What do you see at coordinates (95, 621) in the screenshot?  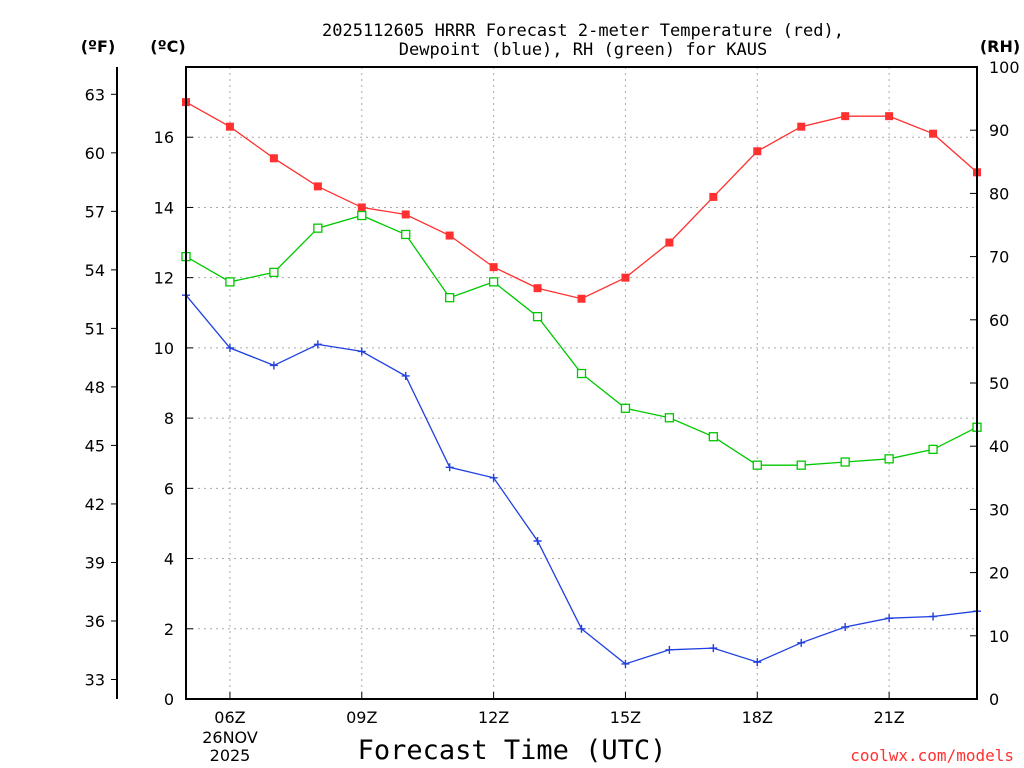 I see `fahrenheit-tick-label: 36` at bounding box center [95, 621].